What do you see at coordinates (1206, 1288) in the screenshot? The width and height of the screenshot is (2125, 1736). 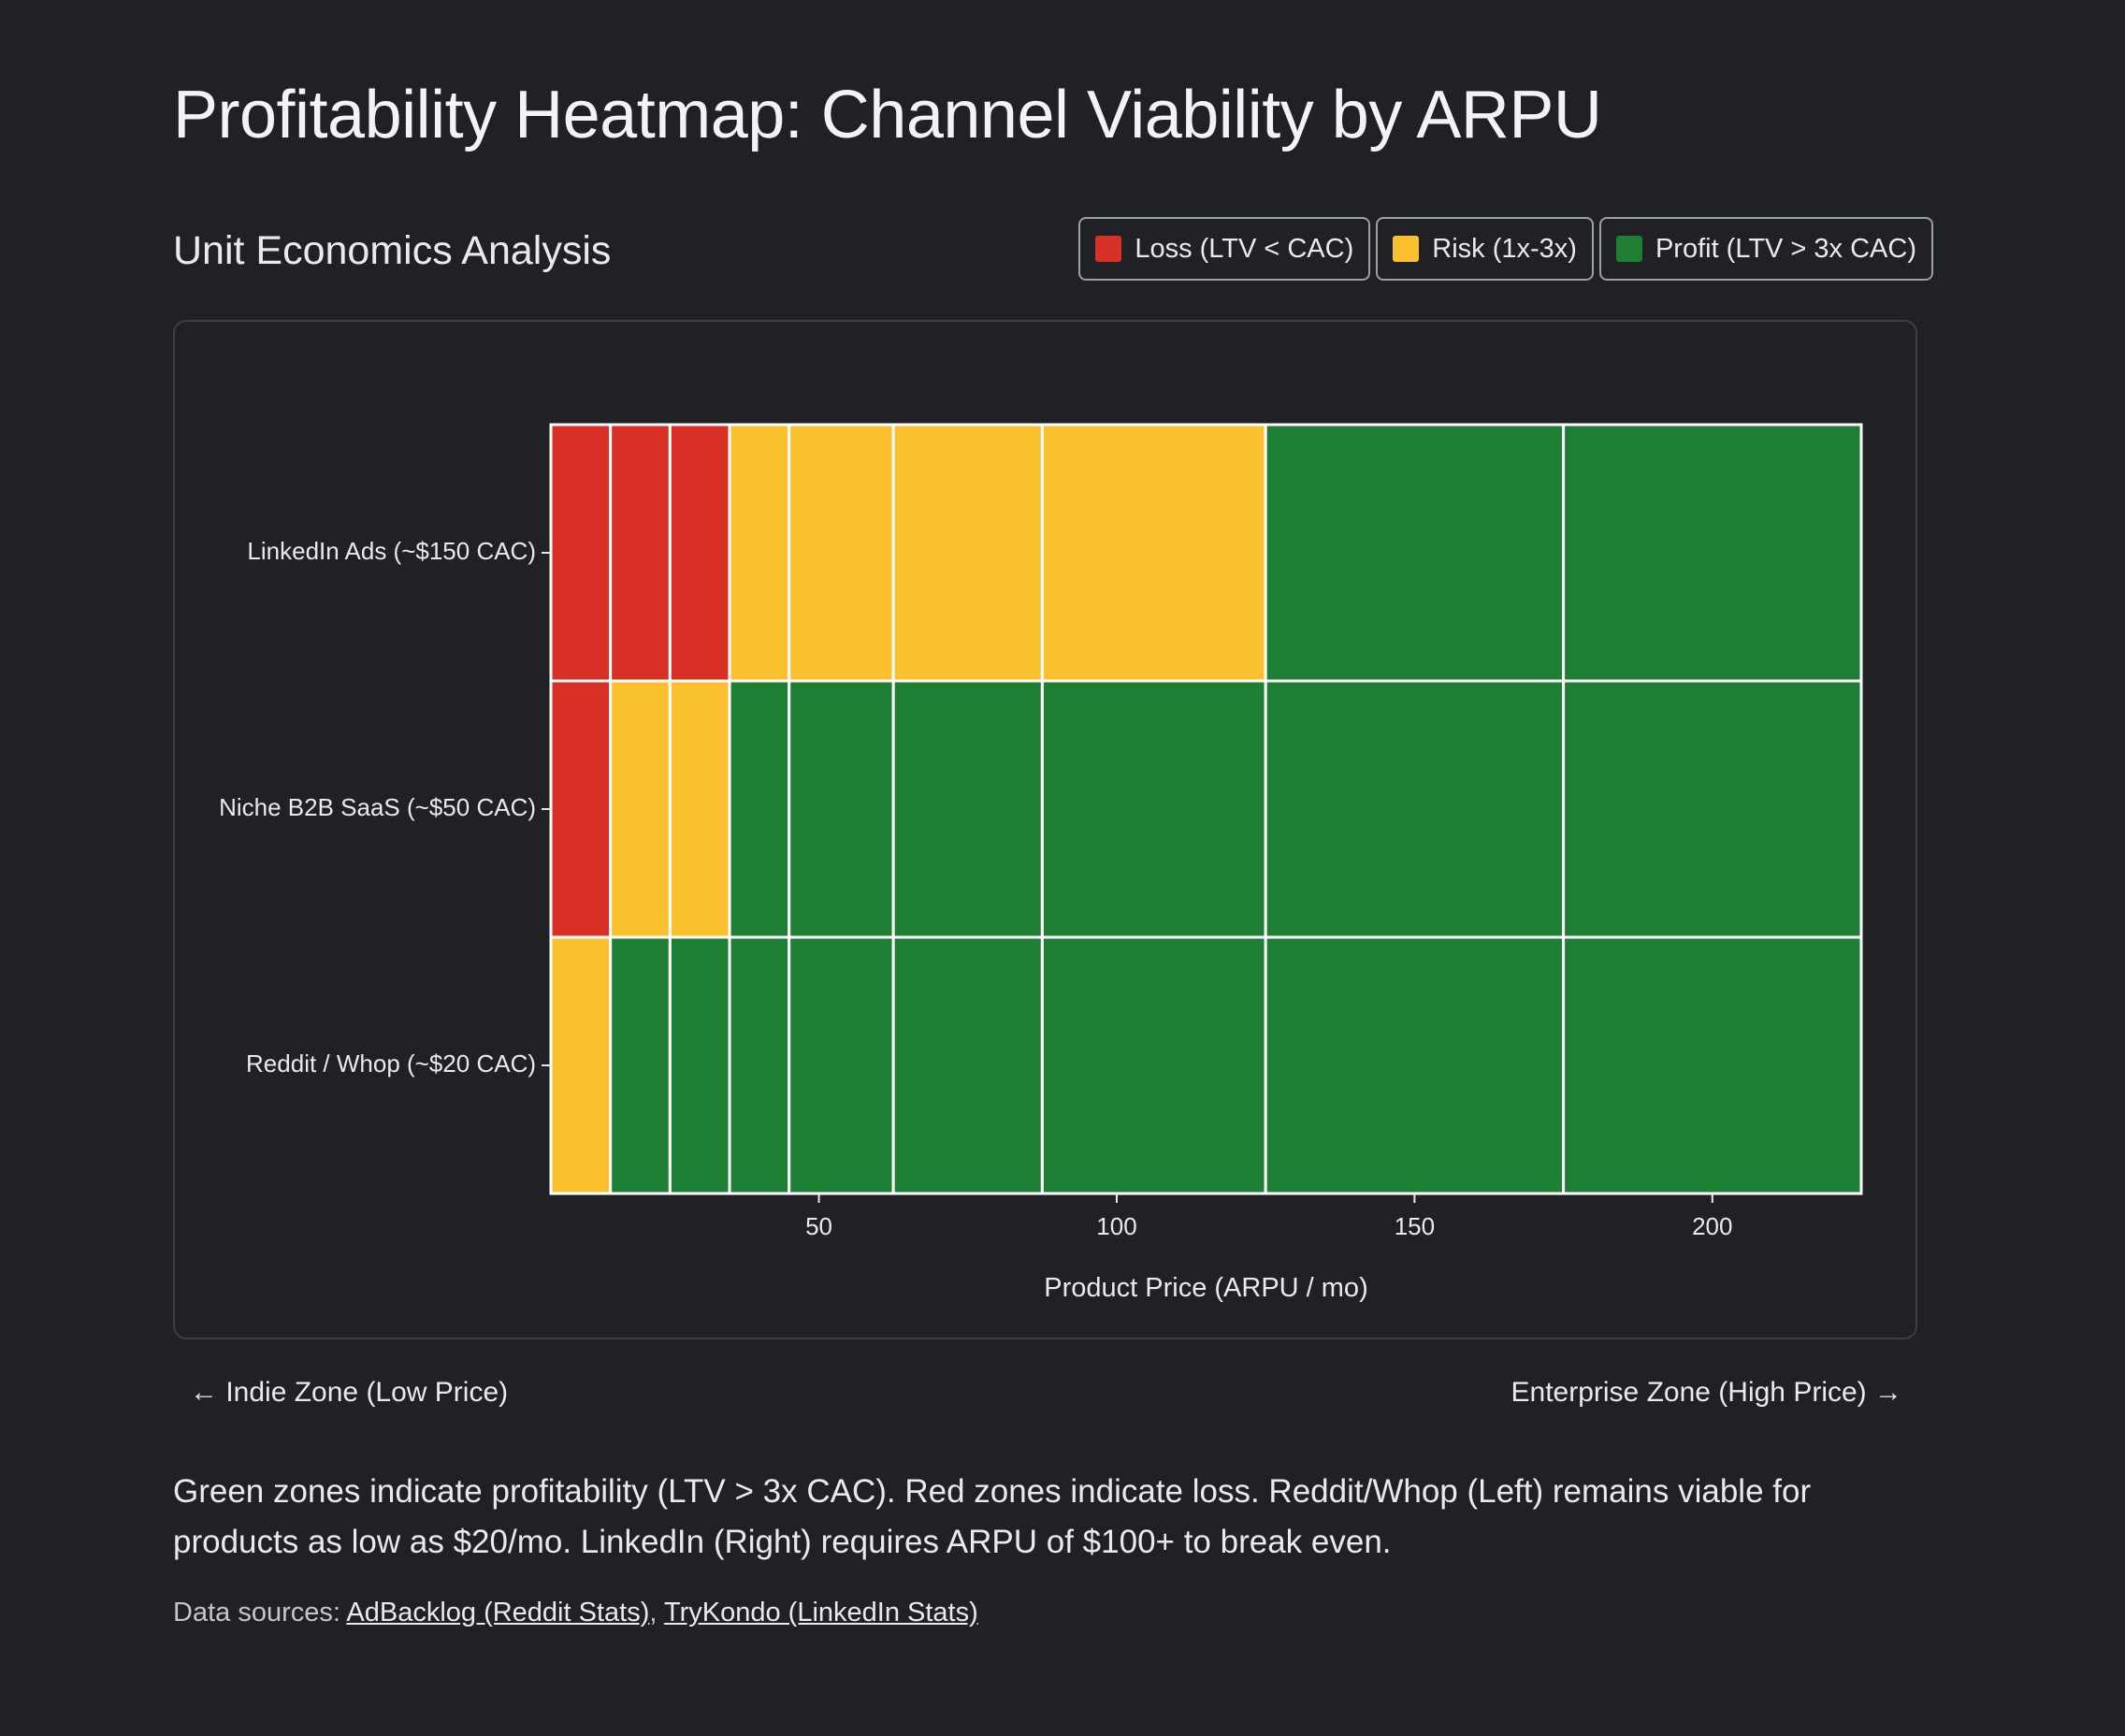 I see `x-axis-label: Product Price (ARPU / mo)` at bounding box center [1206, 1288].